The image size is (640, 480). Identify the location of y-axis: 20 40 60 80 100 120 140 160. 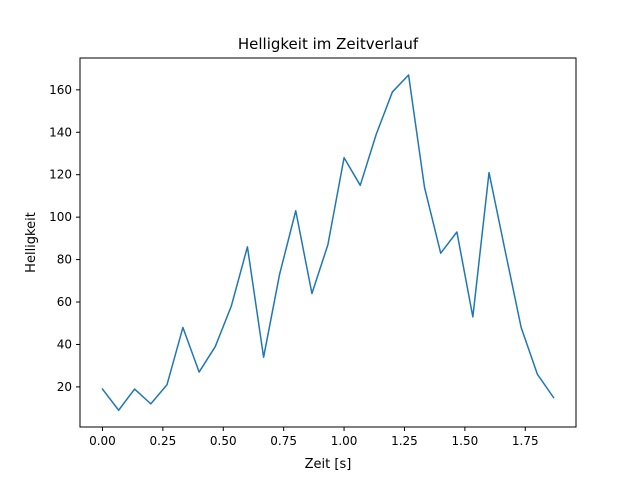
(64, 238).